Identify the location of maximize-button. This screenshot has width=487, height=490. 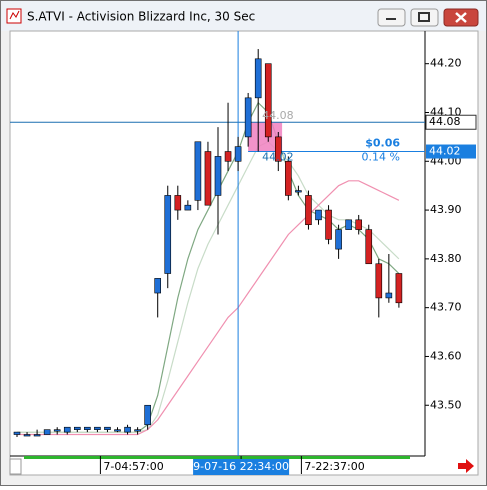
(424, 17).